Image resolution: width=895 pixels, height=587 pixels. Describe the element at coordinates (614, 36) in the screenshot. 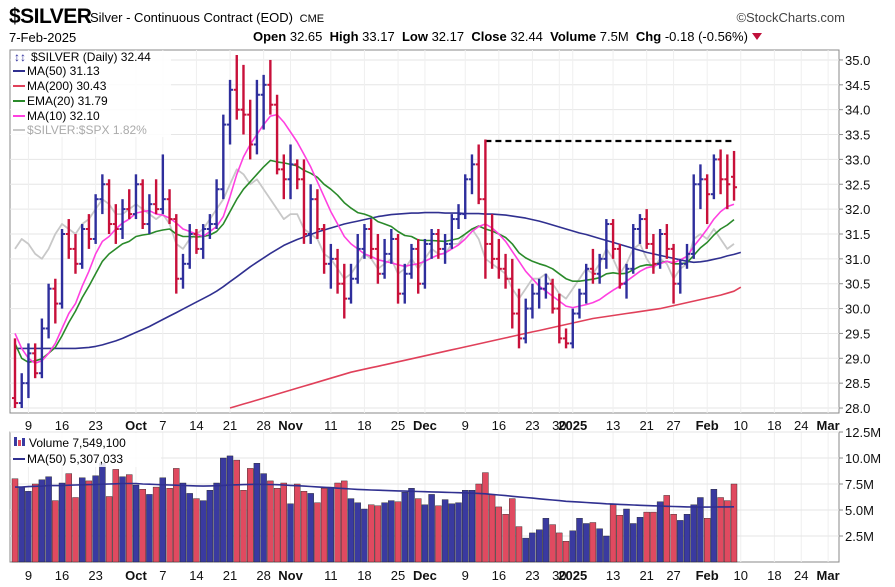

I see `volume-value: 7.5M` at that location.